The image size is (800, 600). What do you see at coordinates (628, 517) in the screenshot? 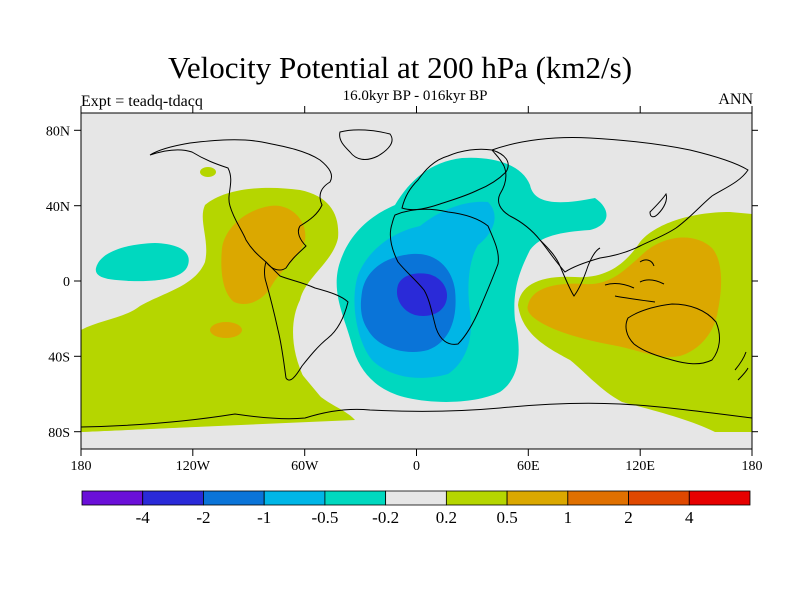
I see `colorbar-label: 2` at bounding box center [628, 517].